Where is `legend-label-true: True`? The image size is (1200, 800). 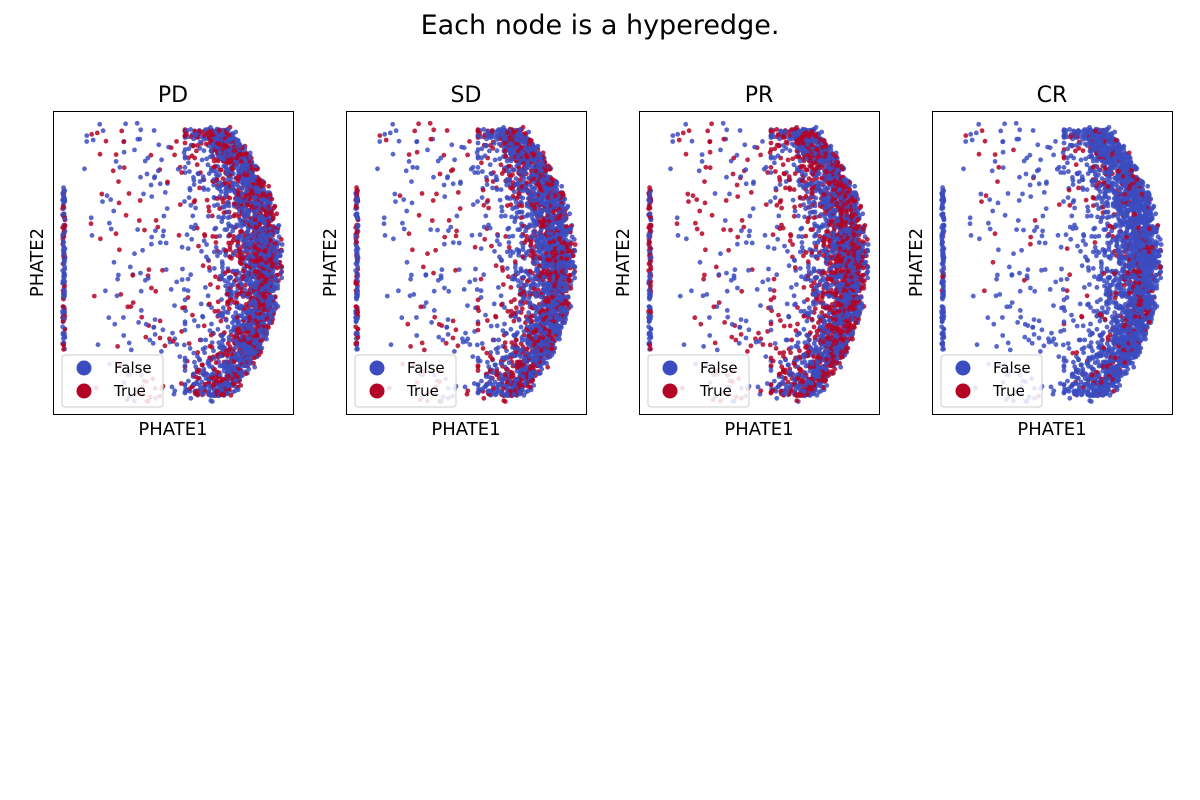
legend-label-true: True is located at coordinates (129, 391).